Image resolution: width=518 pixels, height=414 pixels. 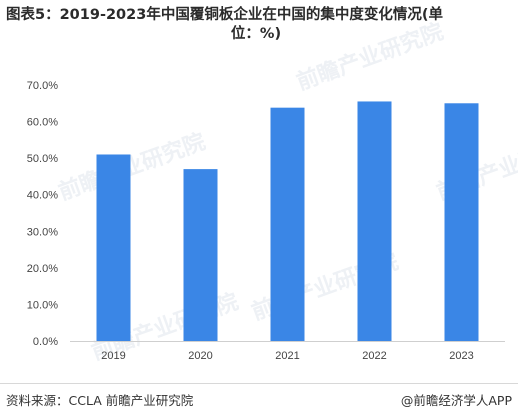 I want to click on chart-title-line2: 位：%), so click(x=256, y=34).